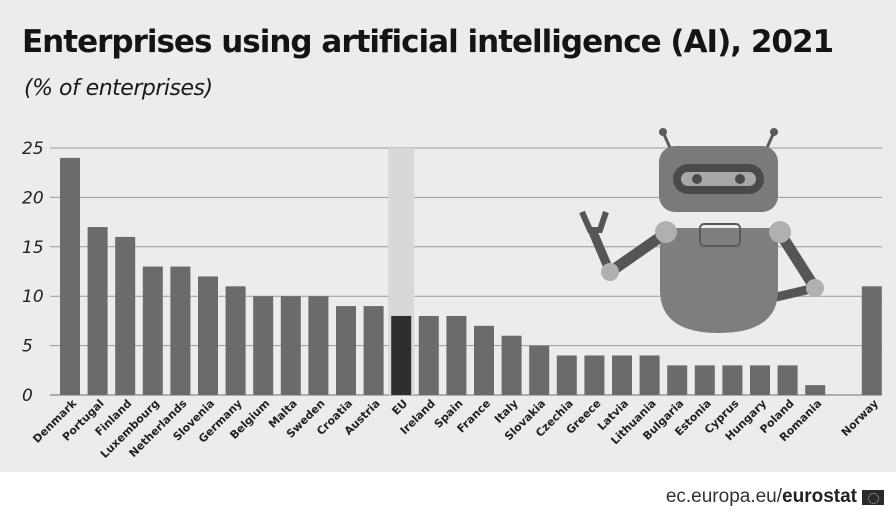  Describe the element at coordinates (819, 496) in the screenshot. I see `footer-brand: eurostat` at that location.